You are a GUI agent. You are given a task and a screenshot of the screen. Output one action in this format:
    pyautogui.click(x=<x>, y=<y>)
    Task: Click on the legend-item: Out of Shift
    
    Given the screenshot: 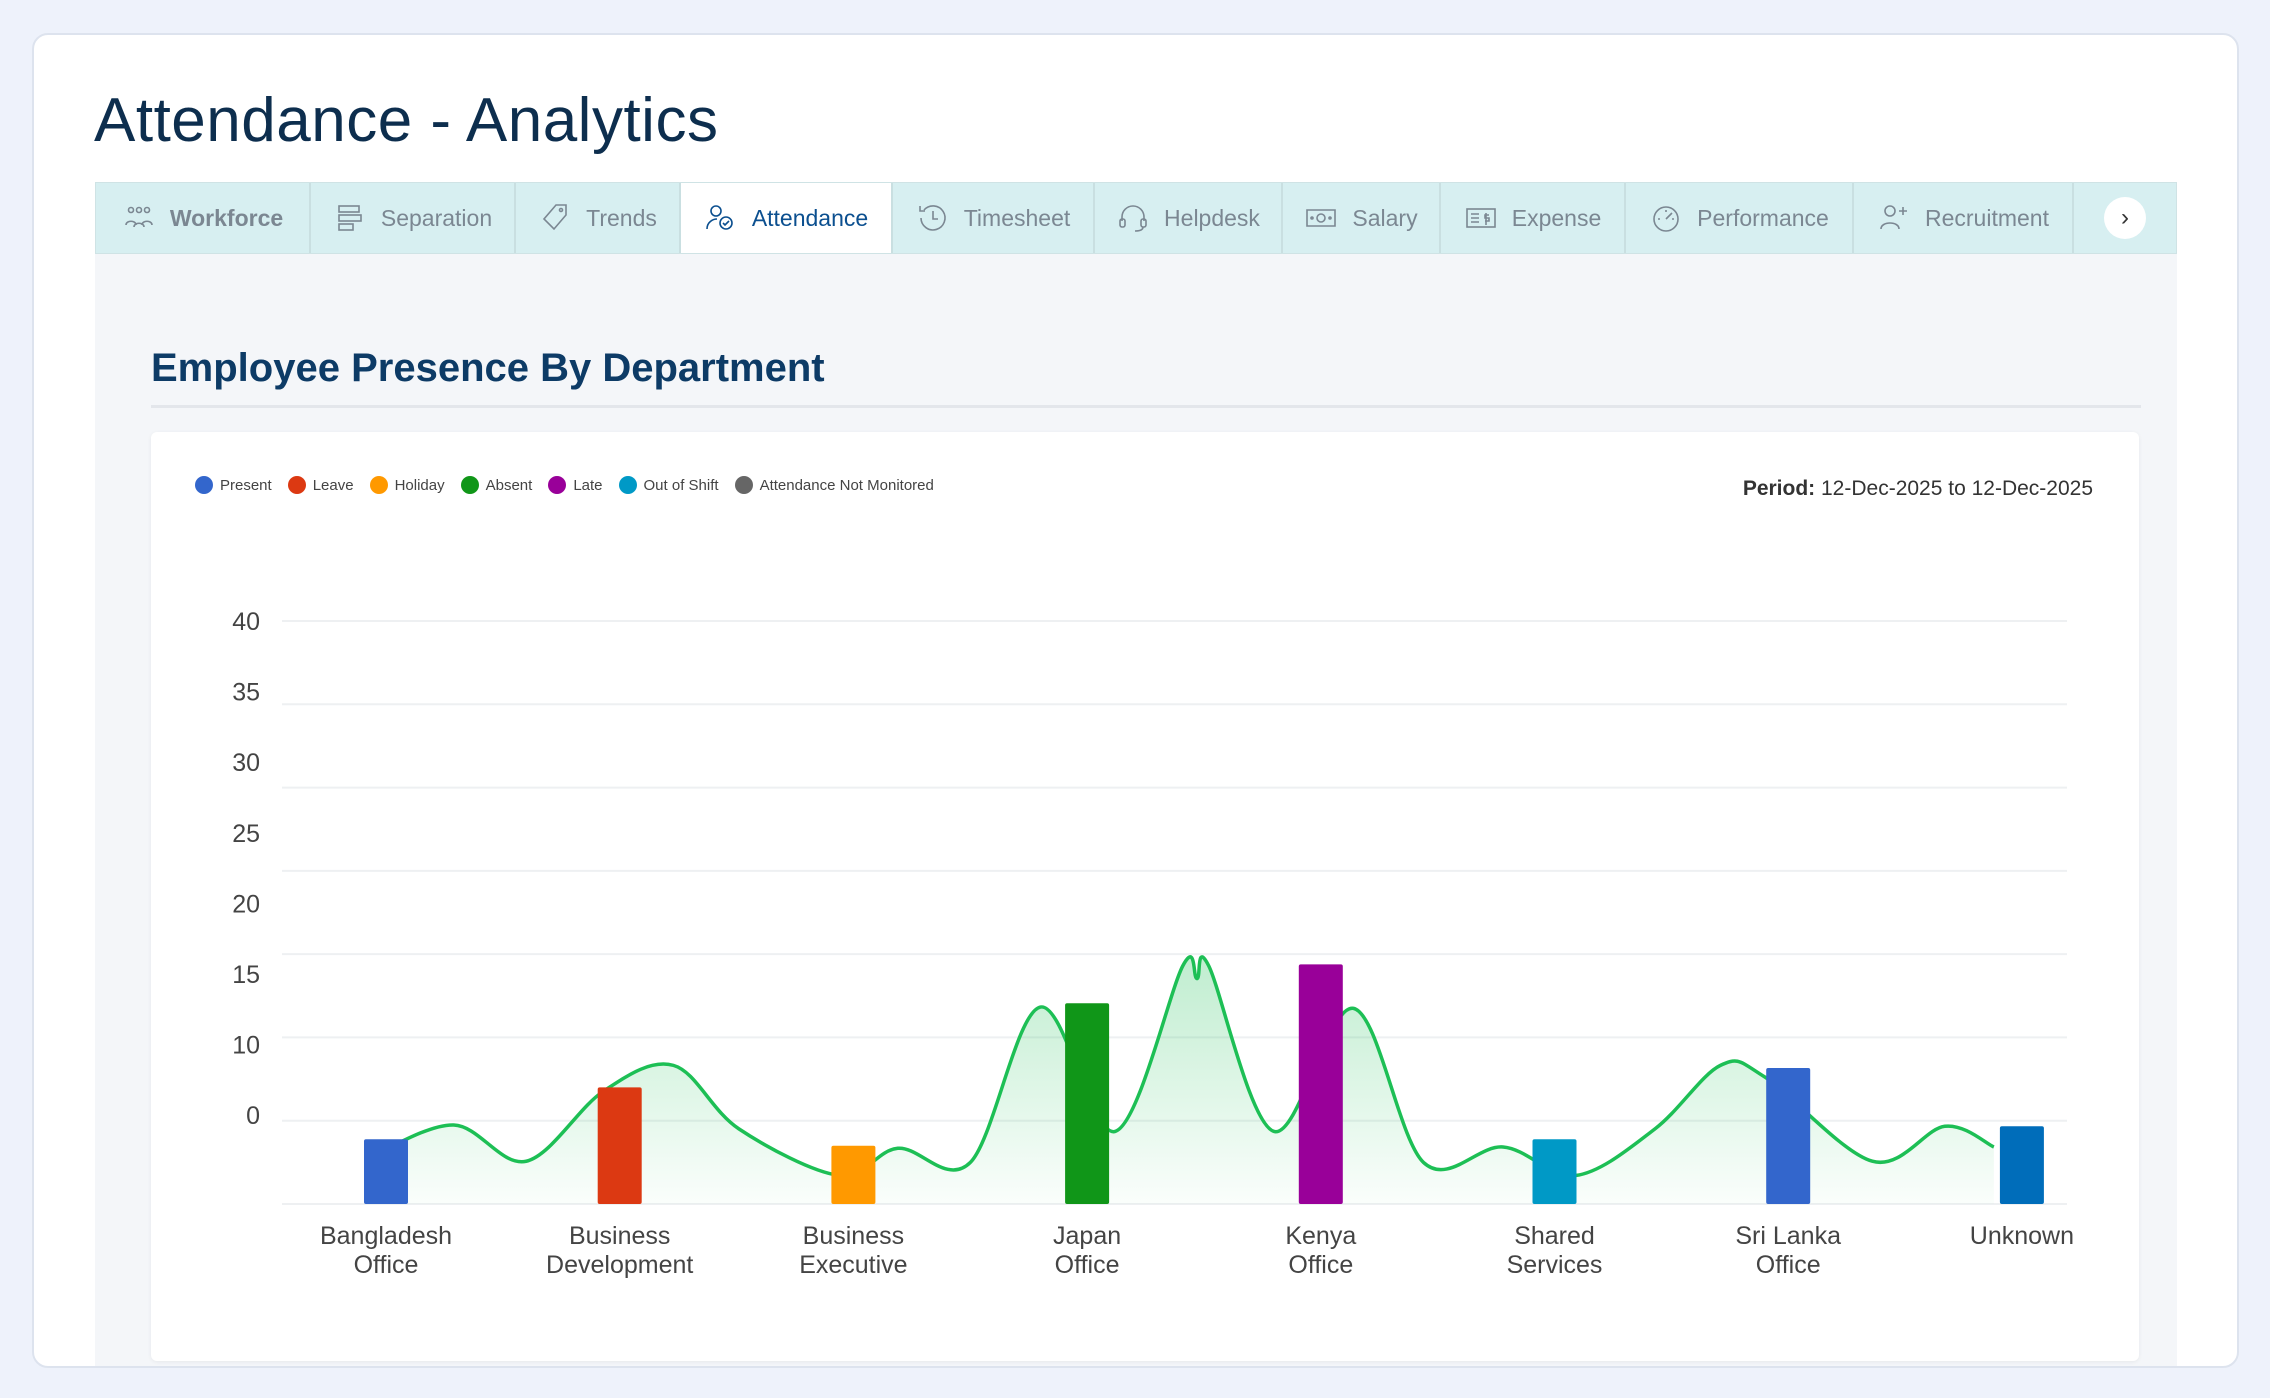 What is the action you would take?
    pyautogui.click(x=668, y=485)
    